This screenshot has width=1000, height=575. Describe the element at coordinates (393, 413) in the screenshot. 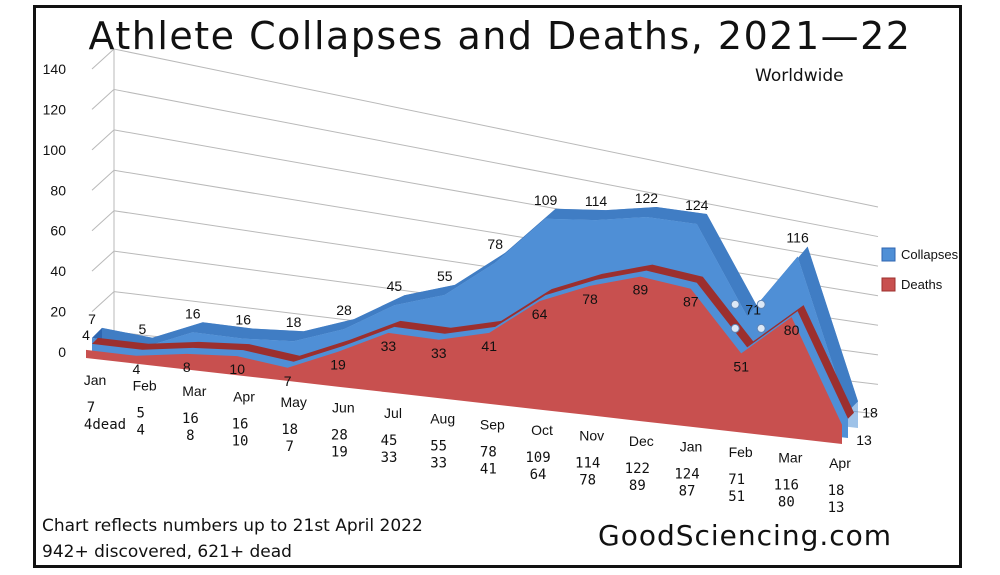

I see `x-category-label: Jul` at that location.